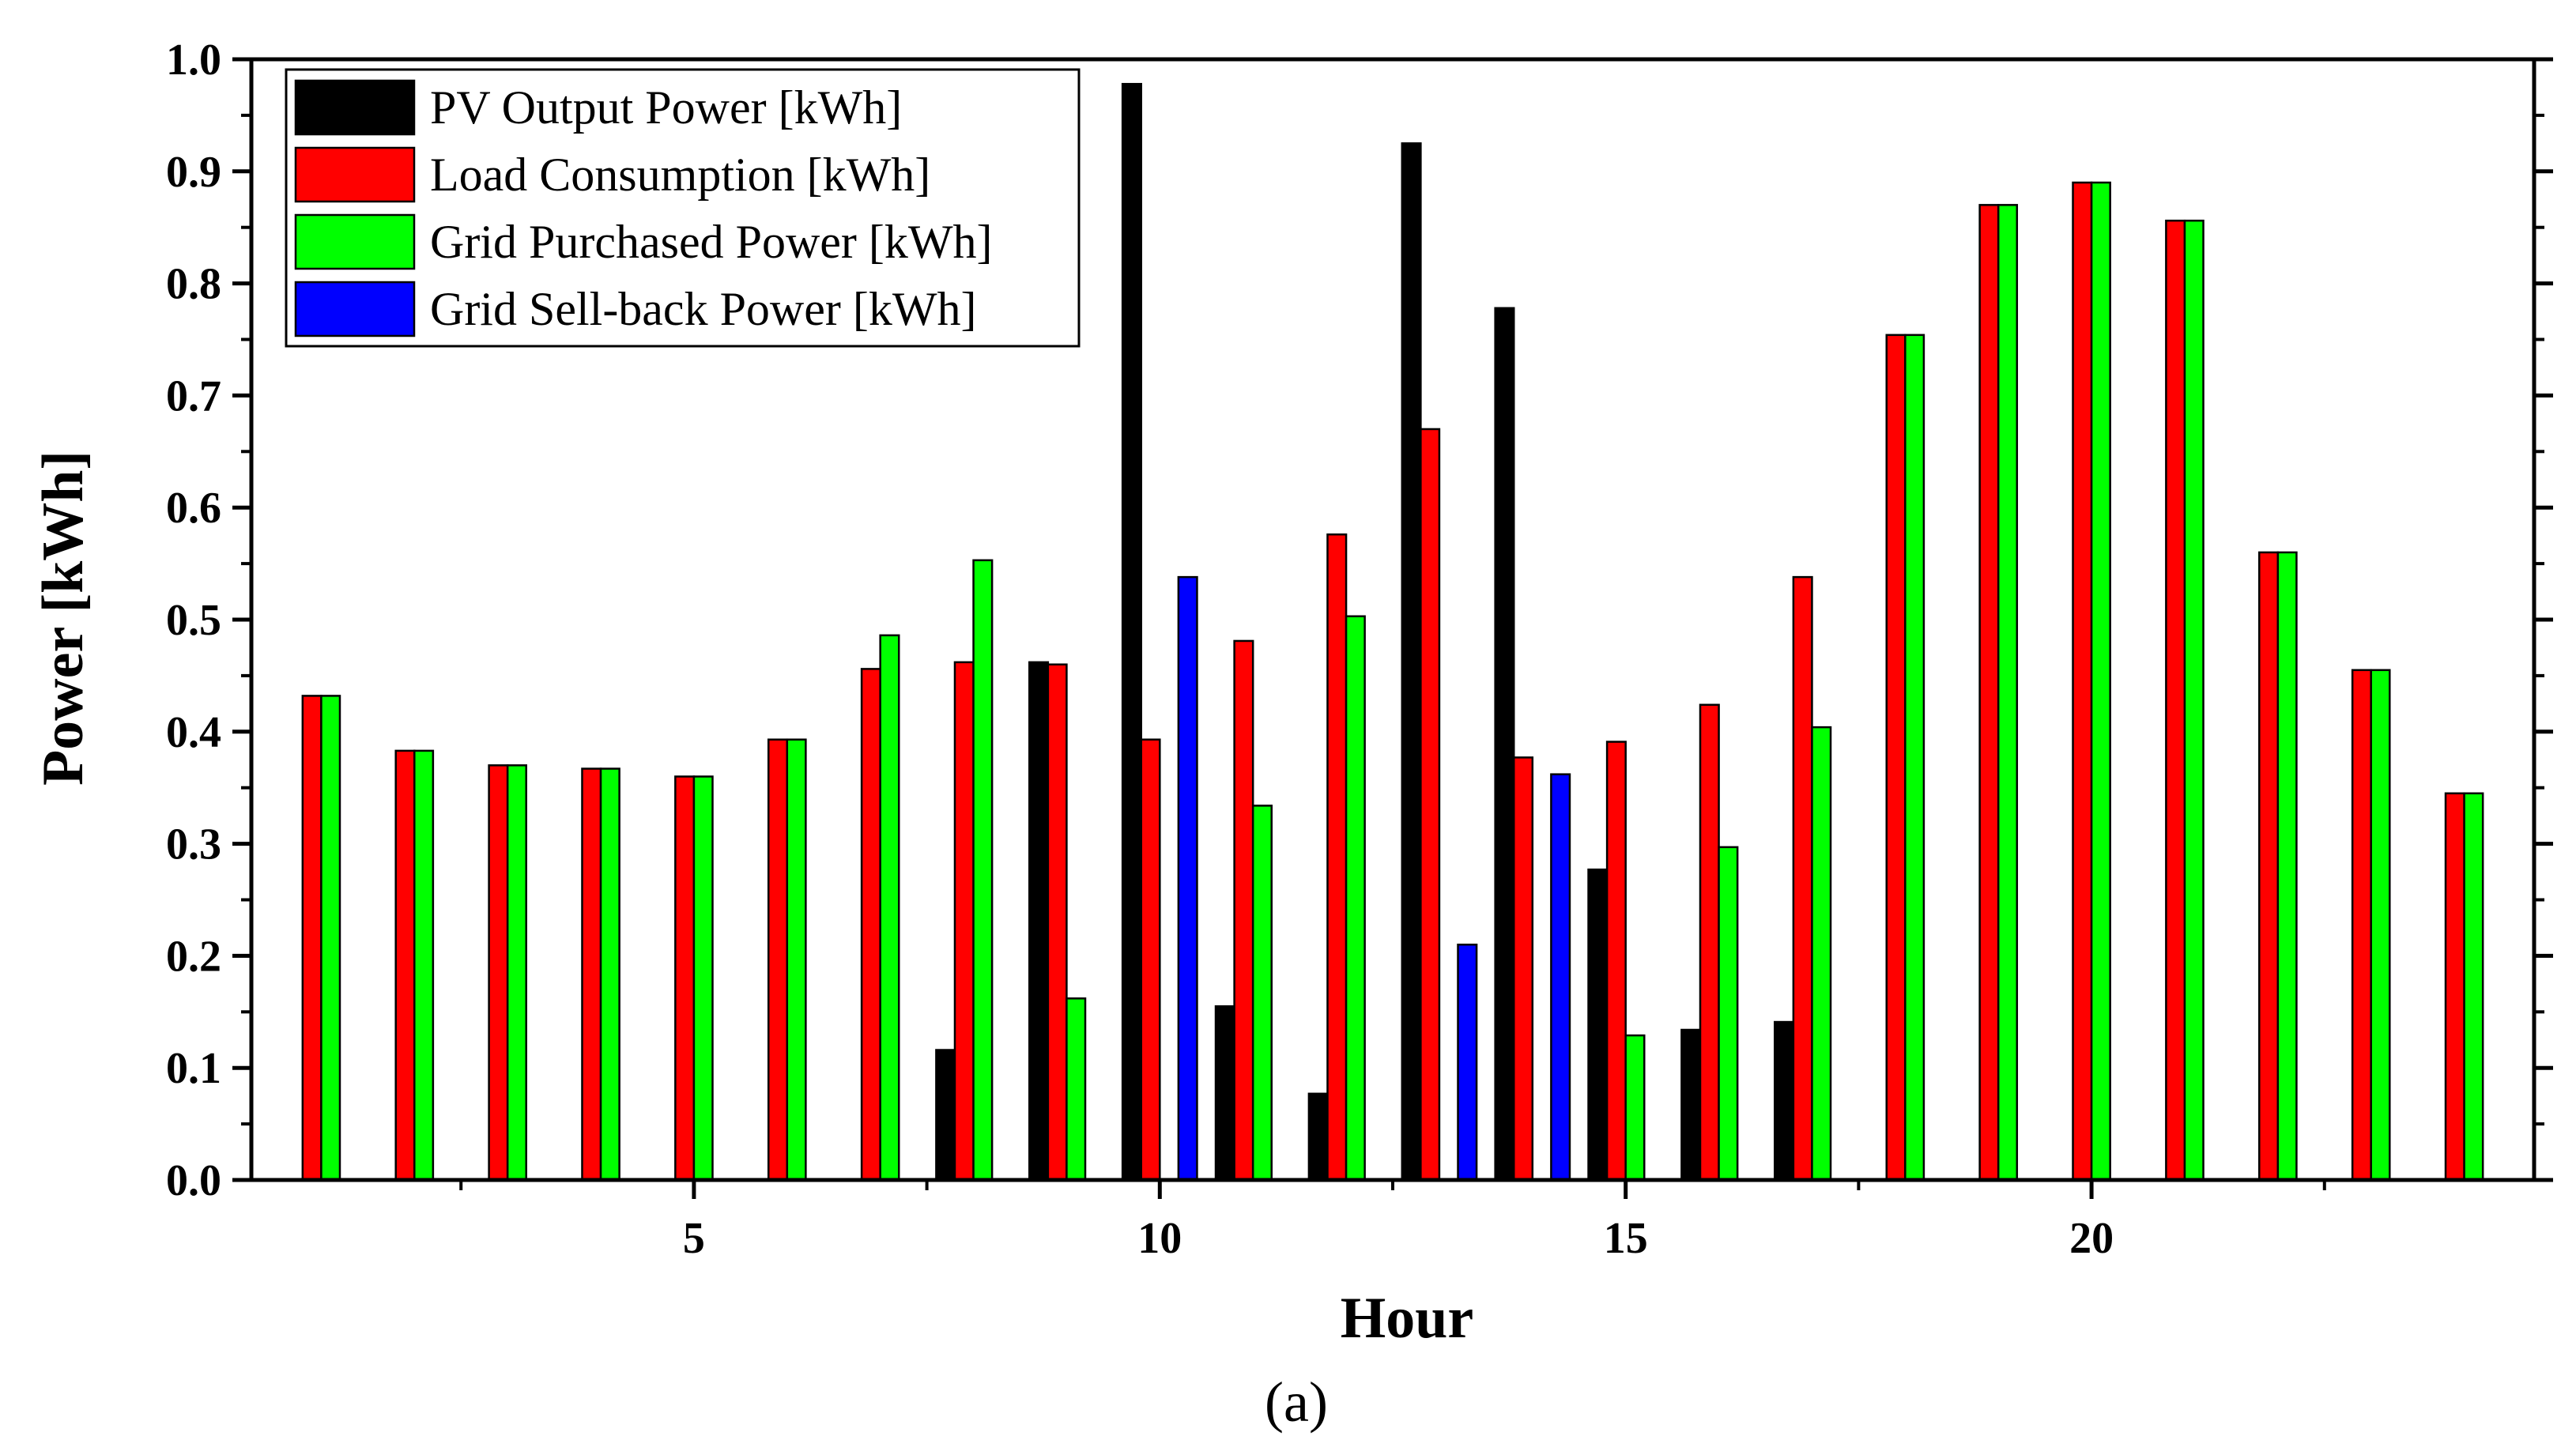 The width and height of the screenshot is (2576, 1440). What do you see at coordinates (193, 844) in the screenshot?
I see `y-tick-label: 0.3` at bounding box center [193, 844].